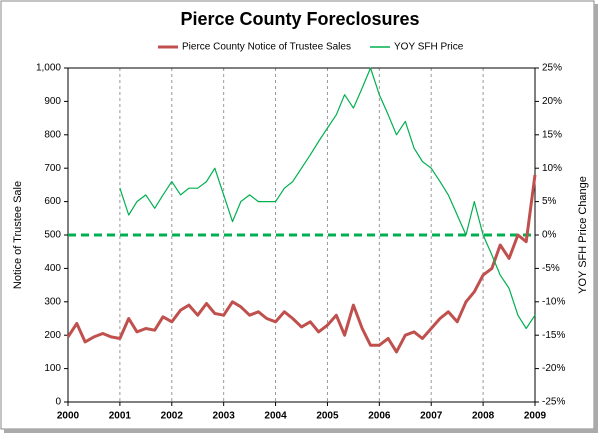  What do you see at coordinates (553, 368) in the screenshot?
I see `y2-tick-label: -20%` at bounding box center [553, 368].